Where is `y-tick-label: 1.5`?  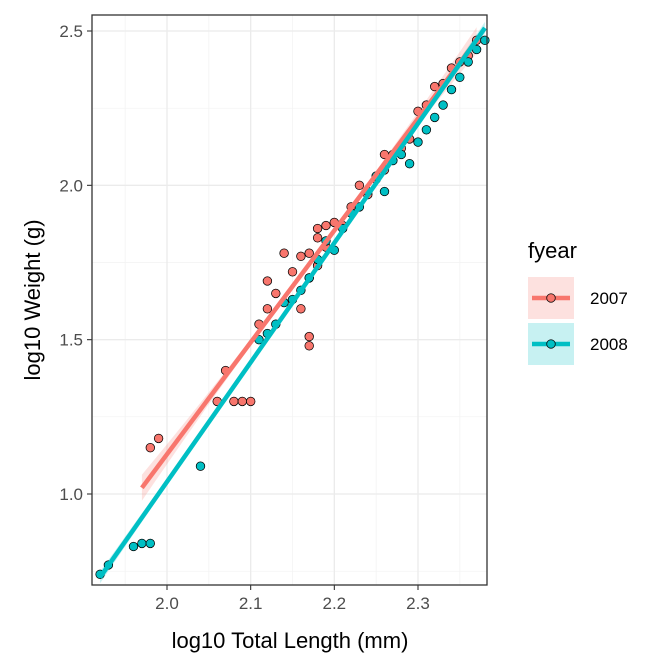 y-tick-label: 1.5 is located at coordinates (71, 340).